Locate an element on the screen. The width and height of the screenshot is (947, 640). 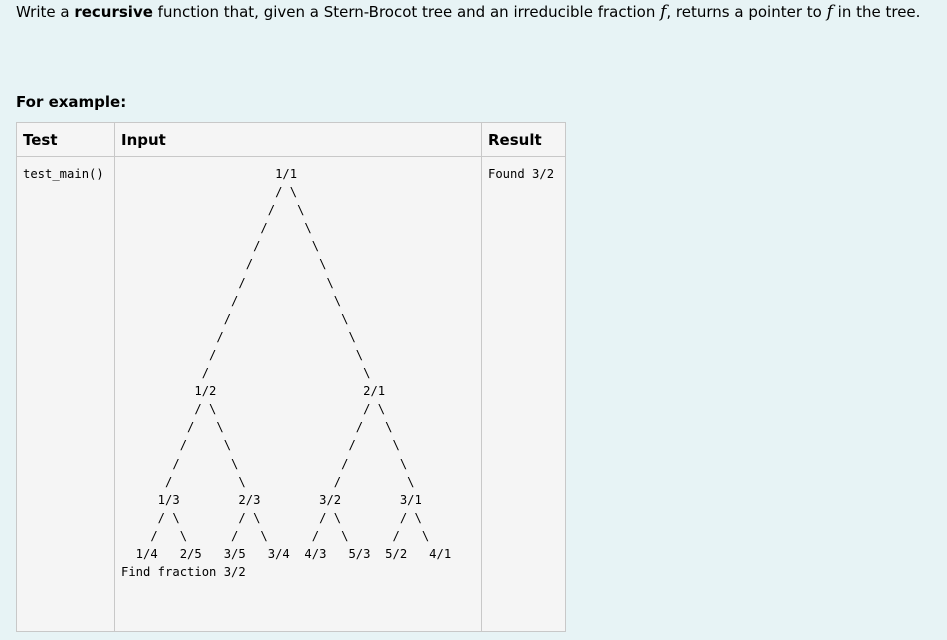
examples-header-row: Test Input Result is located at coordinates (291, 139).